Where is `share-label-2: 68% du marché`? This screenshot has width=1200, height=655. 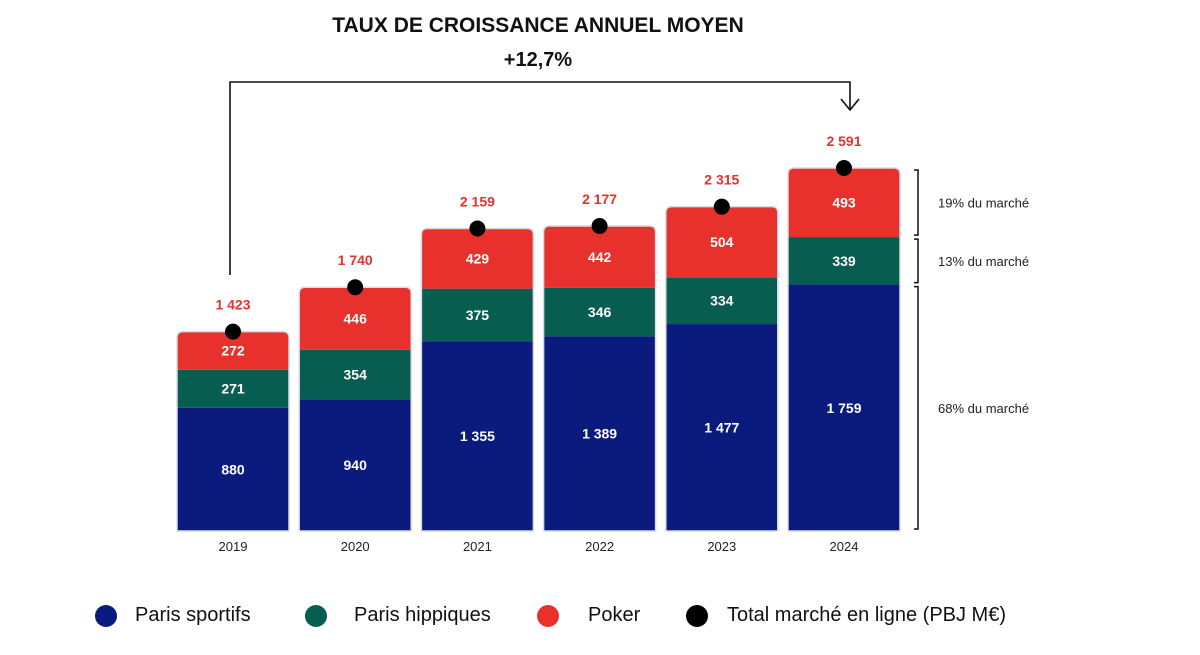 share-label-2: 68% du marché is located at coordinates (983, 408).